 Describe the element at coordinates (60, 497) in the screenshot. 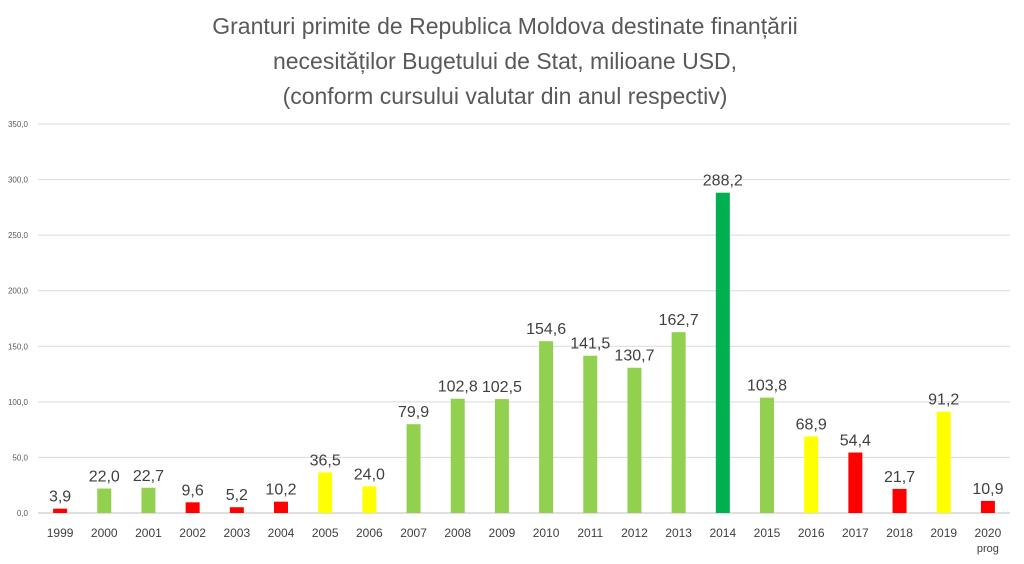

I see `data-label-1999: 3,9` at that location.